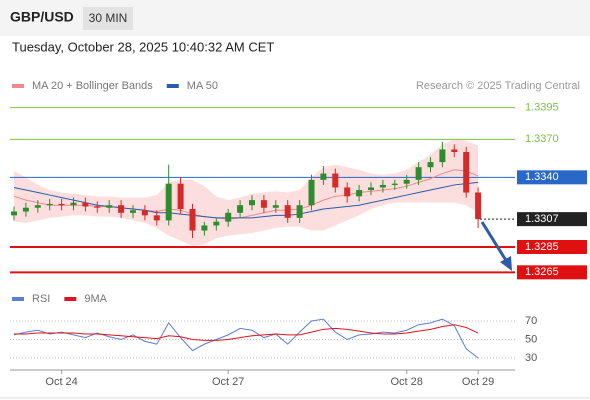 The image size is (590, 400). I want to click on level-label: 1.3285, so click(542, 247).